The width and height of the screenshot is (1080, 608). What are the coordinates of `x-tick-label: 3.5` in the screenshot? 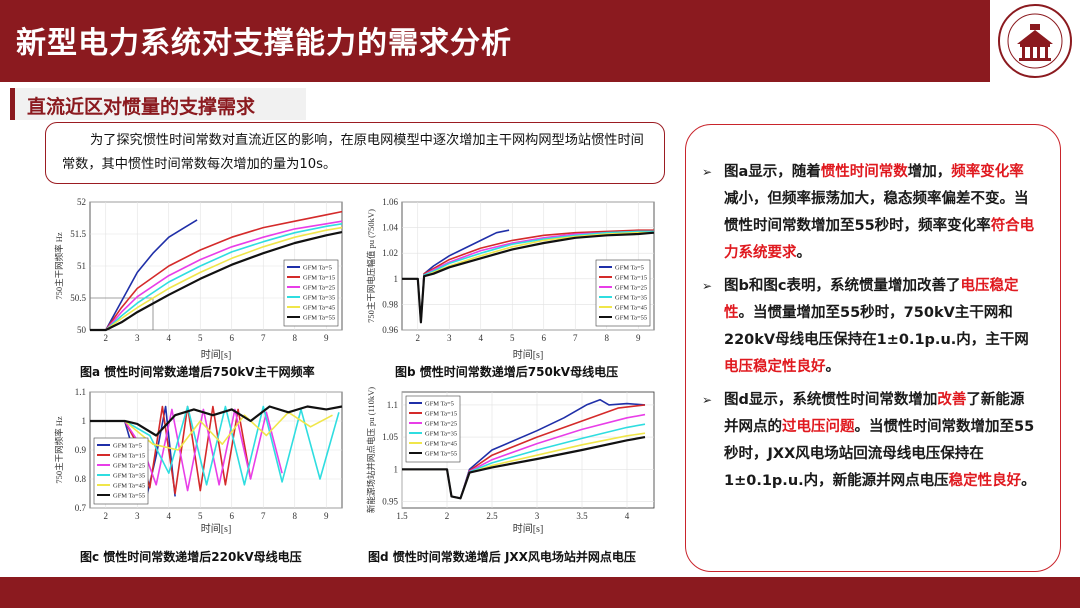 It's located at (582, 516).